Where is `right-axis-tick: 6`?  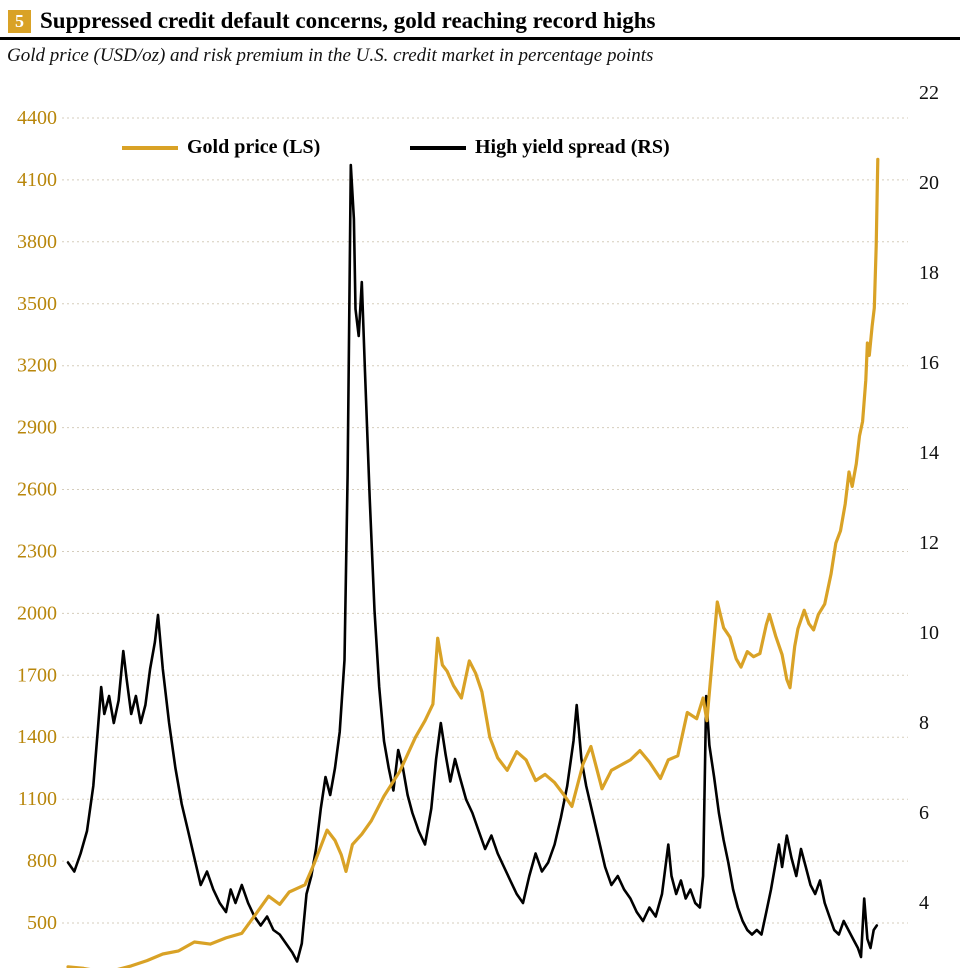
right-axis-tick: 6 is located at coordinates (924, 813).